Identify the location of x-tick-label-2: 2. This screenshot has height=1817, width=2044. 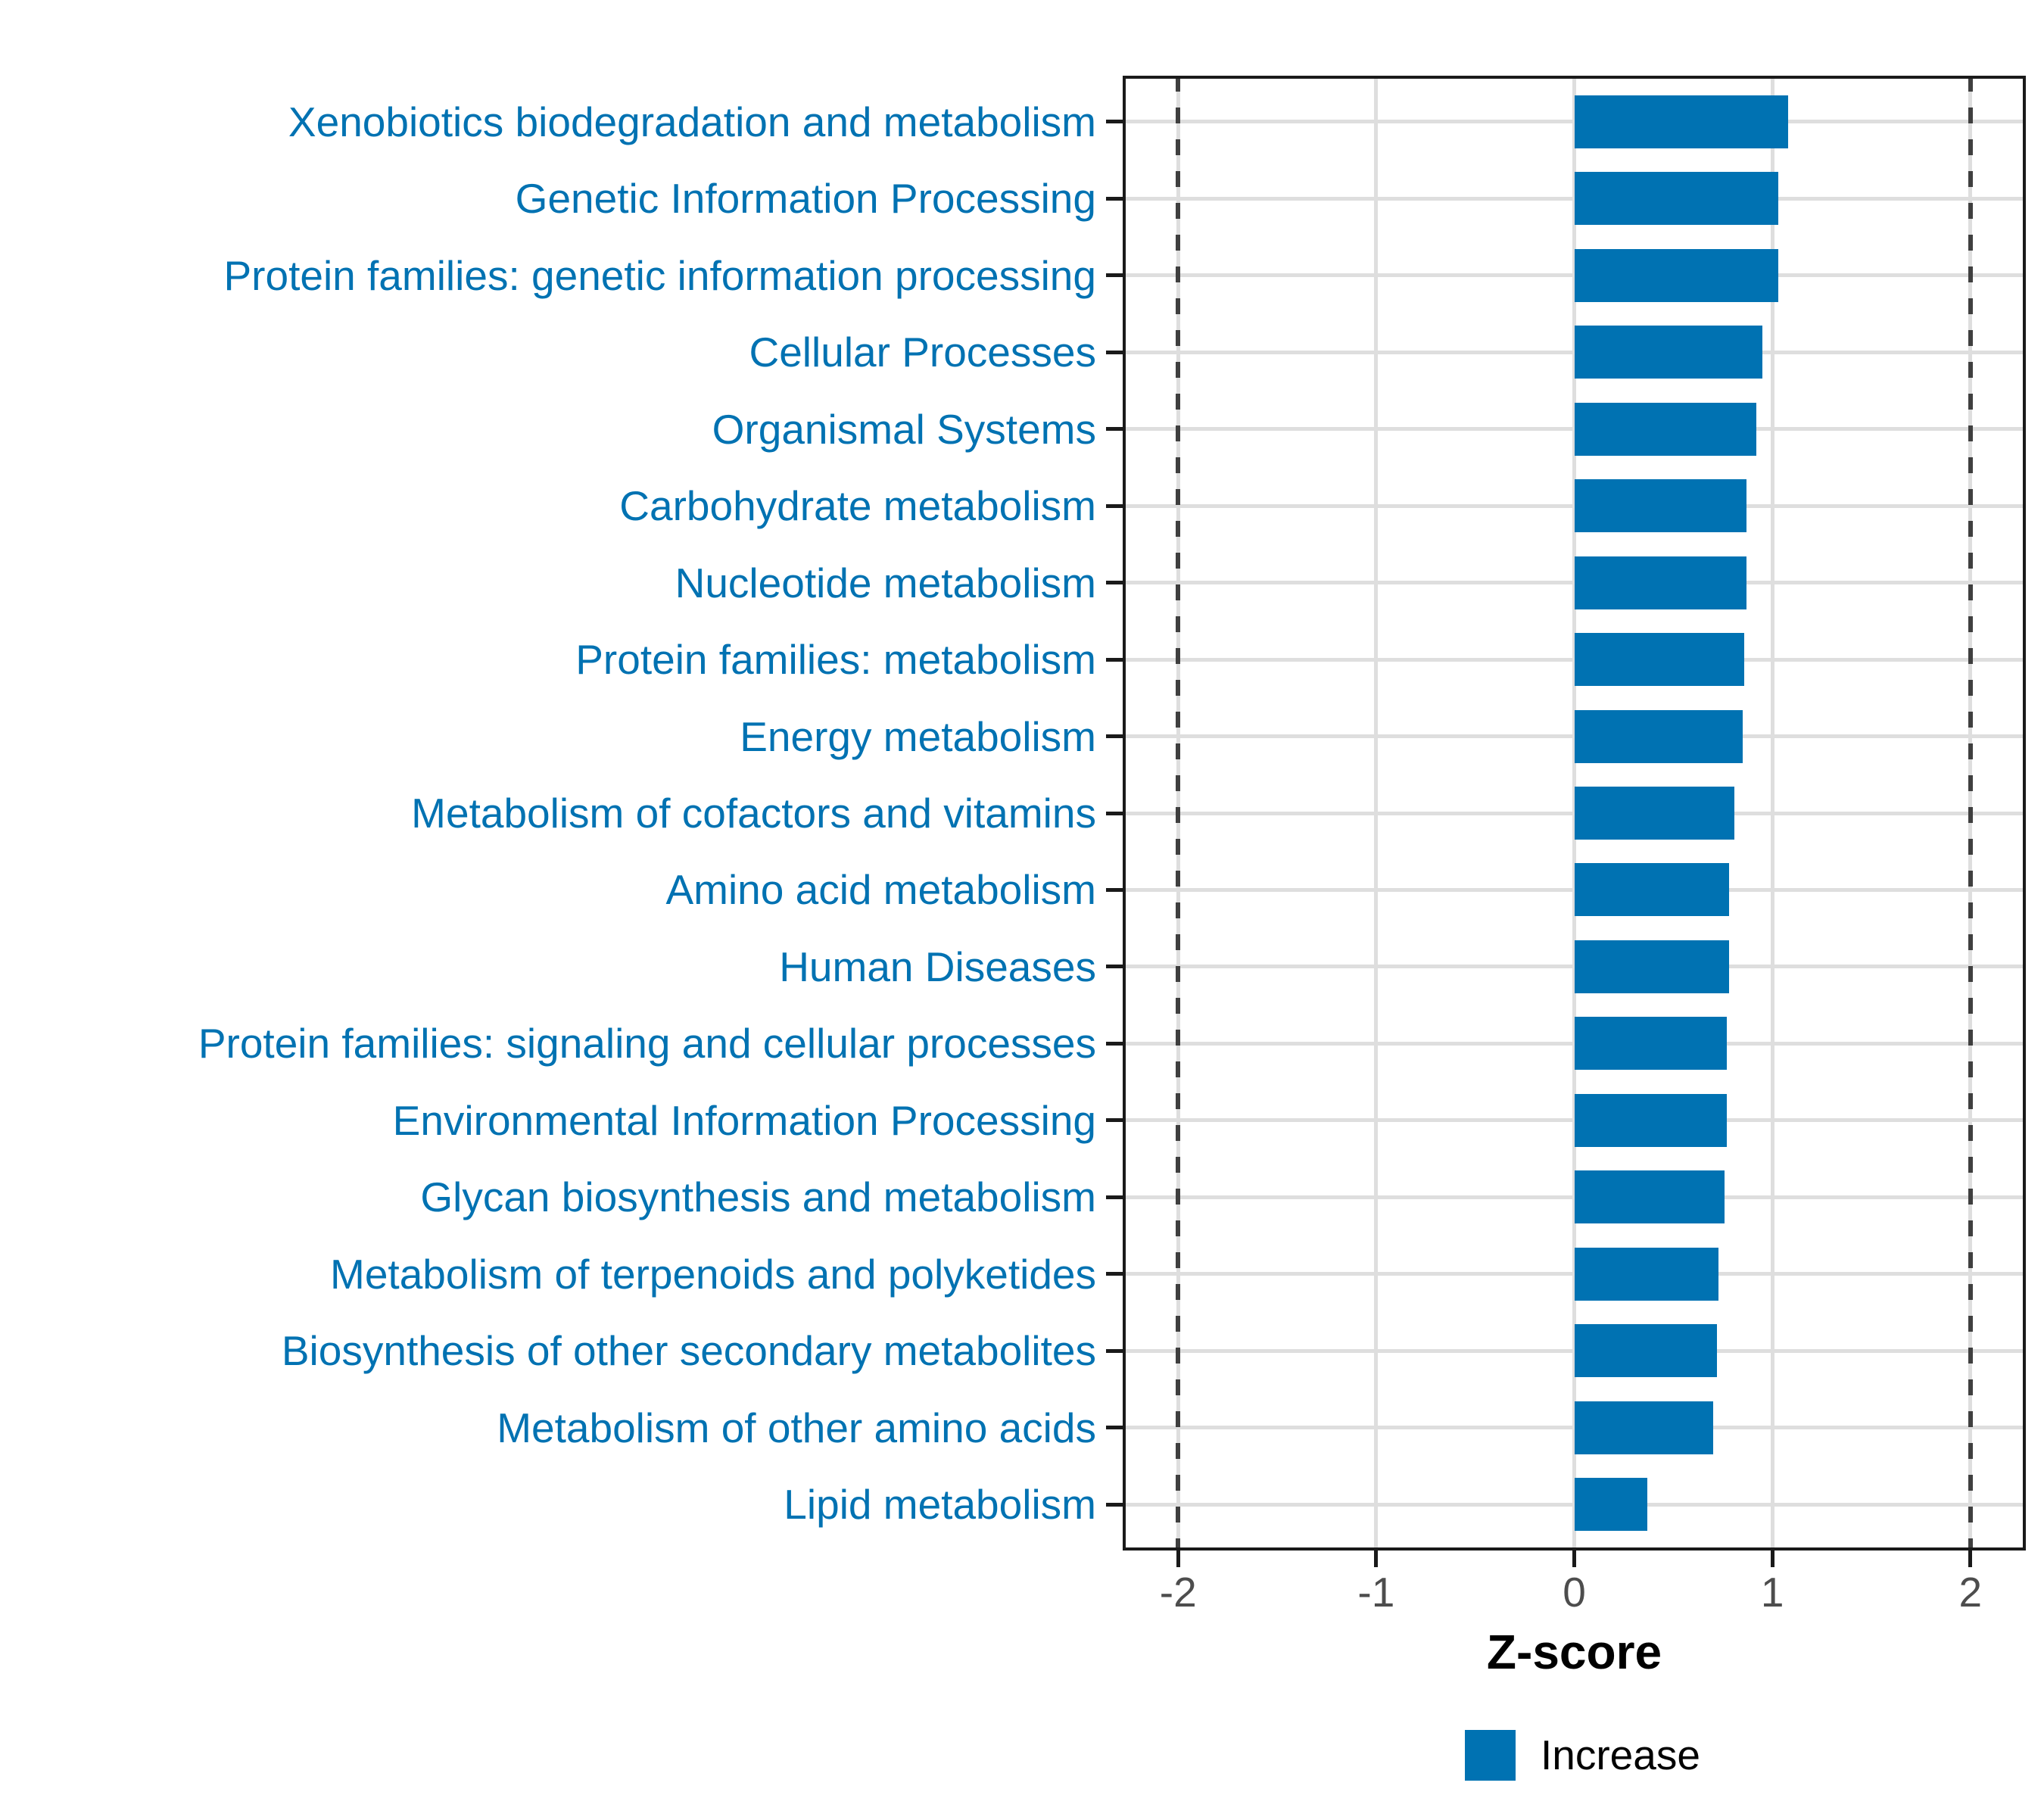
(1970, 1592).